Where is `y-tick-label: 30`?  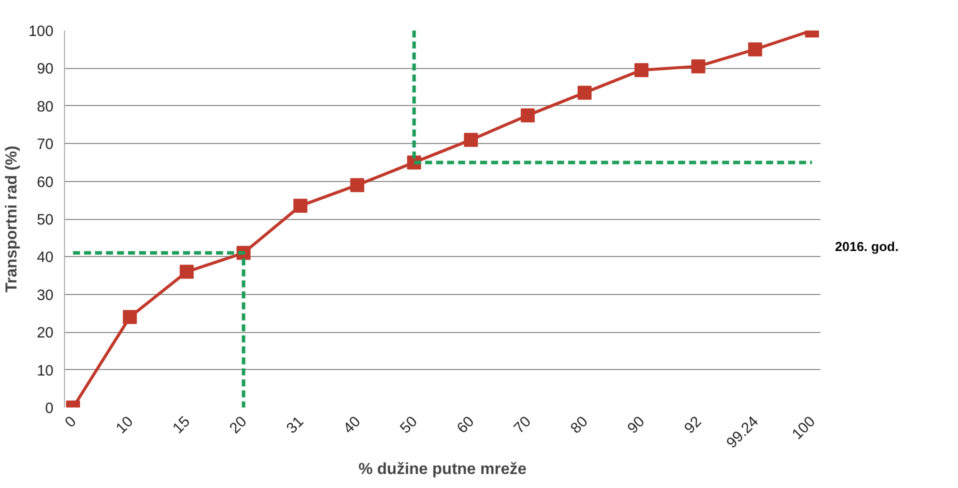 y-tick-label: 30 is located at coordinates (45, 295).